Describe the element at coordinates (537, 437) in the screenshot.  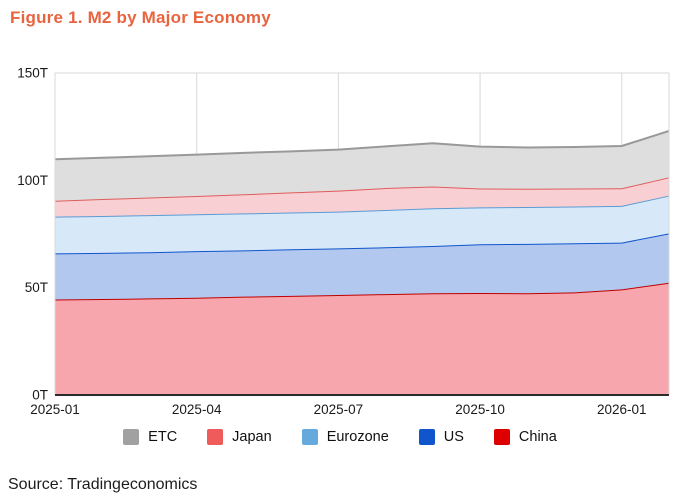
I see `legend-label-china: China` at that location.